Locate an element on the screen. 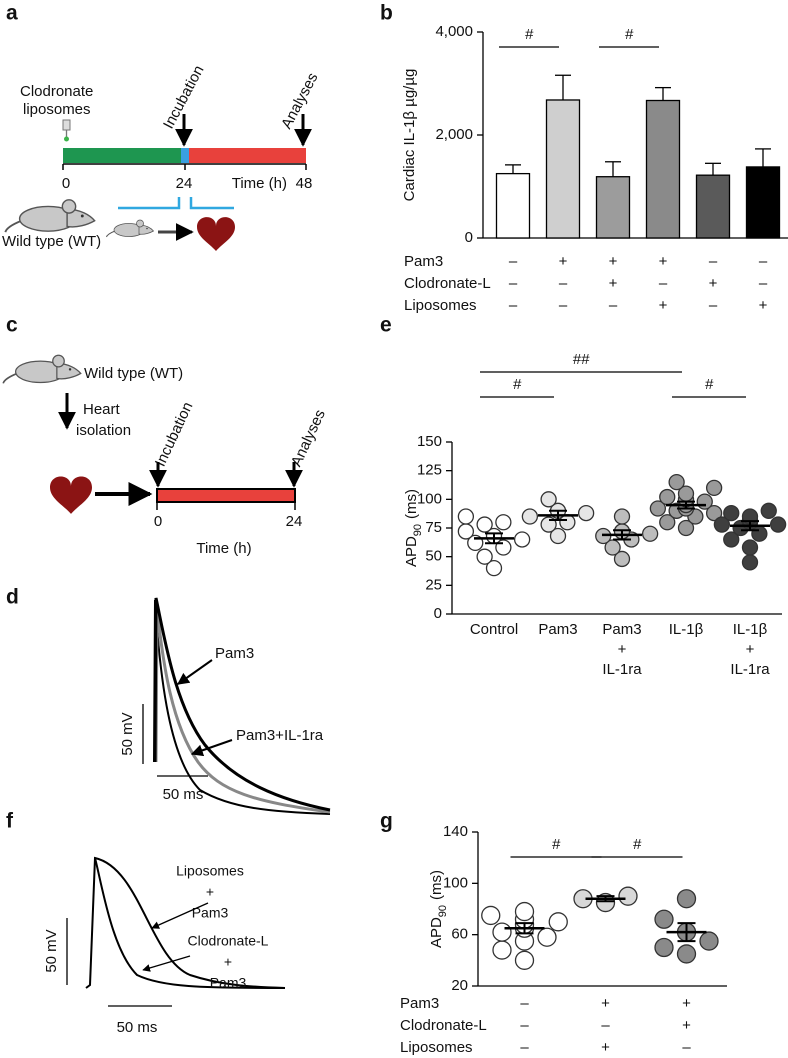  y-tick-label: 20 is located at coordinates (459, 985).